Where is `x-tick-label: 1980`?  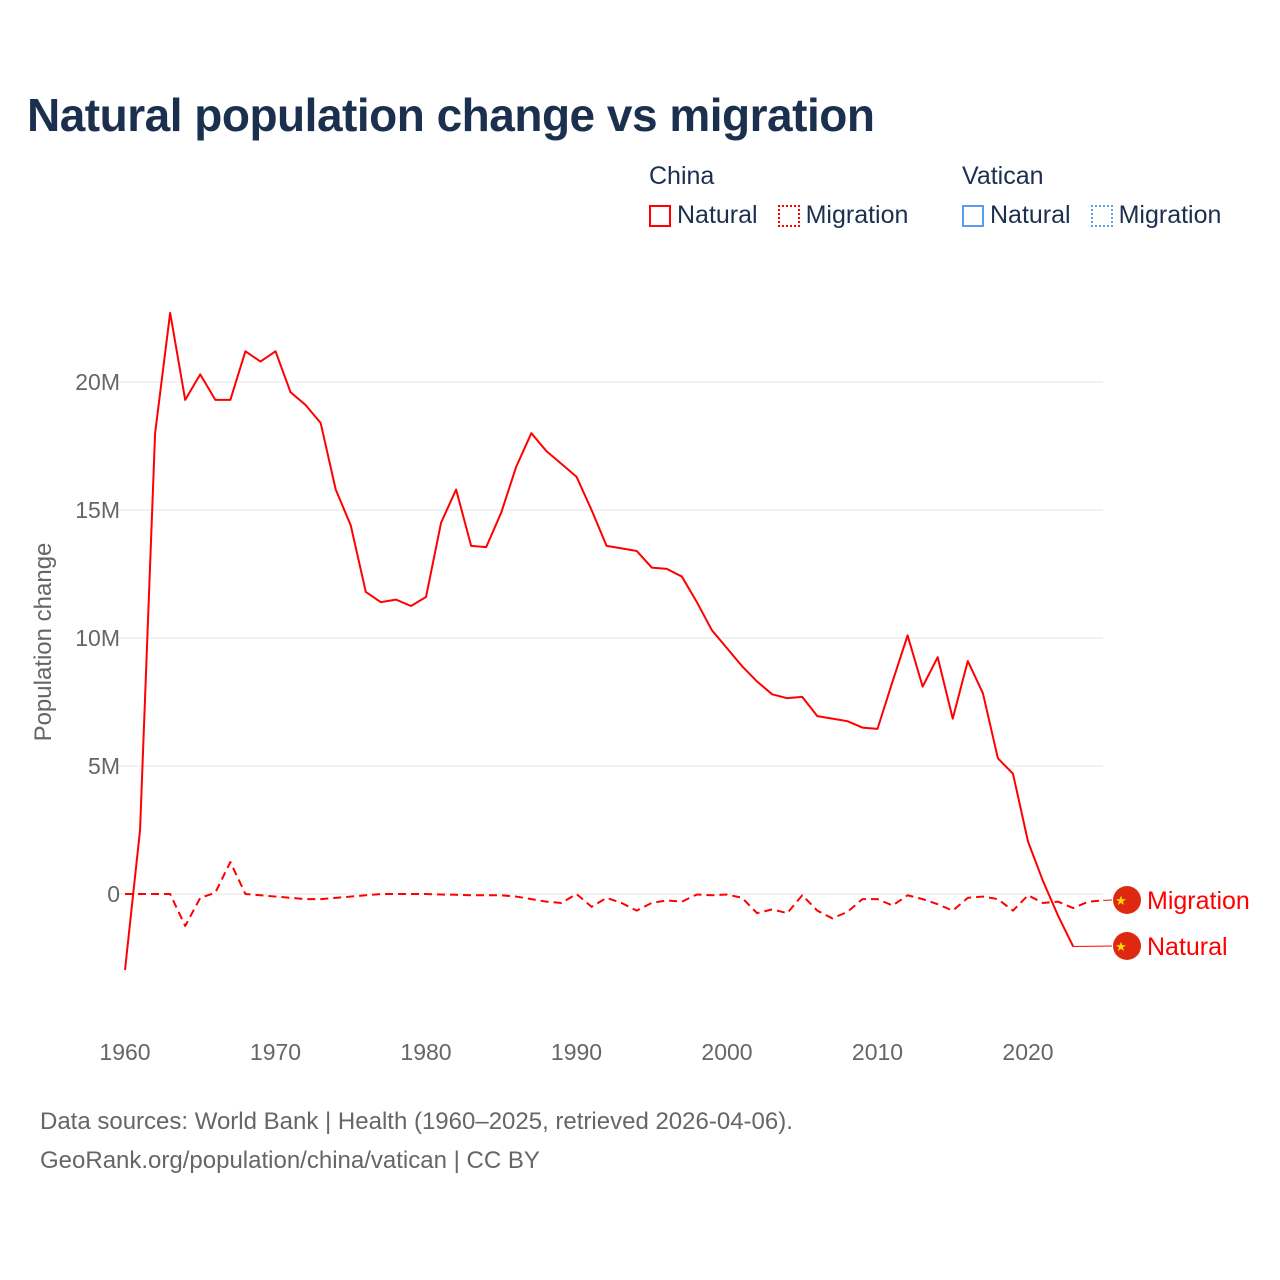
x-tick-label: 1980 is located at coordinates (425, 1052).